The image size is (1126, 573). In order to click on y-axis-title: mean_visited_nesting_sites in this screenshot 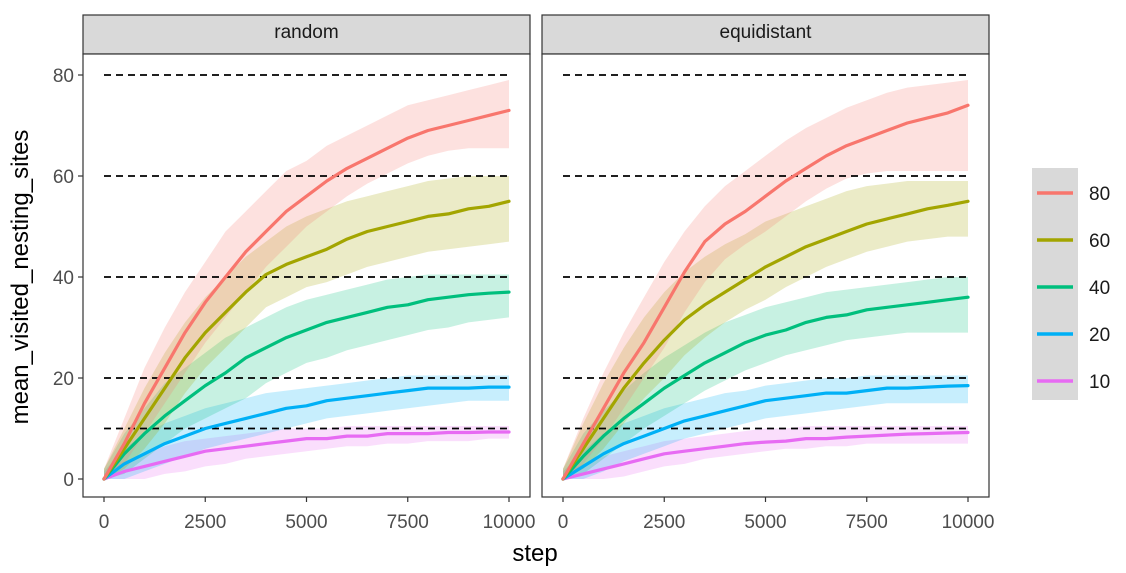, I will do `click(20, 277)`.